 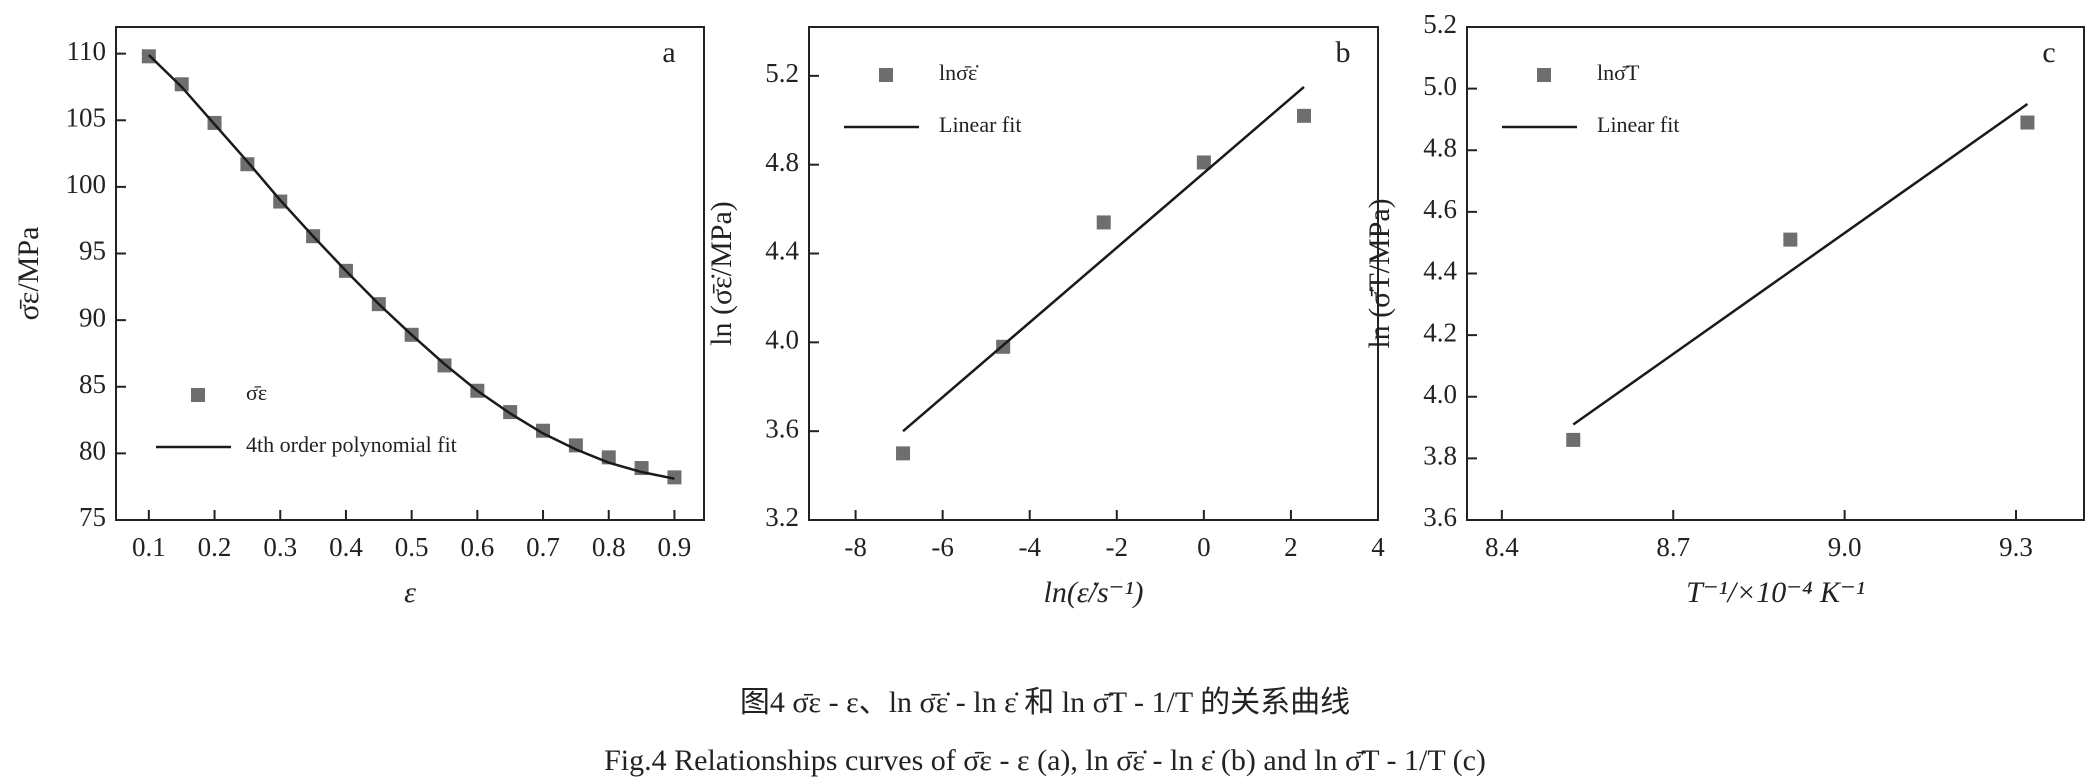 I want to click on y-tick-label: 105, so click(x=86, y=117).